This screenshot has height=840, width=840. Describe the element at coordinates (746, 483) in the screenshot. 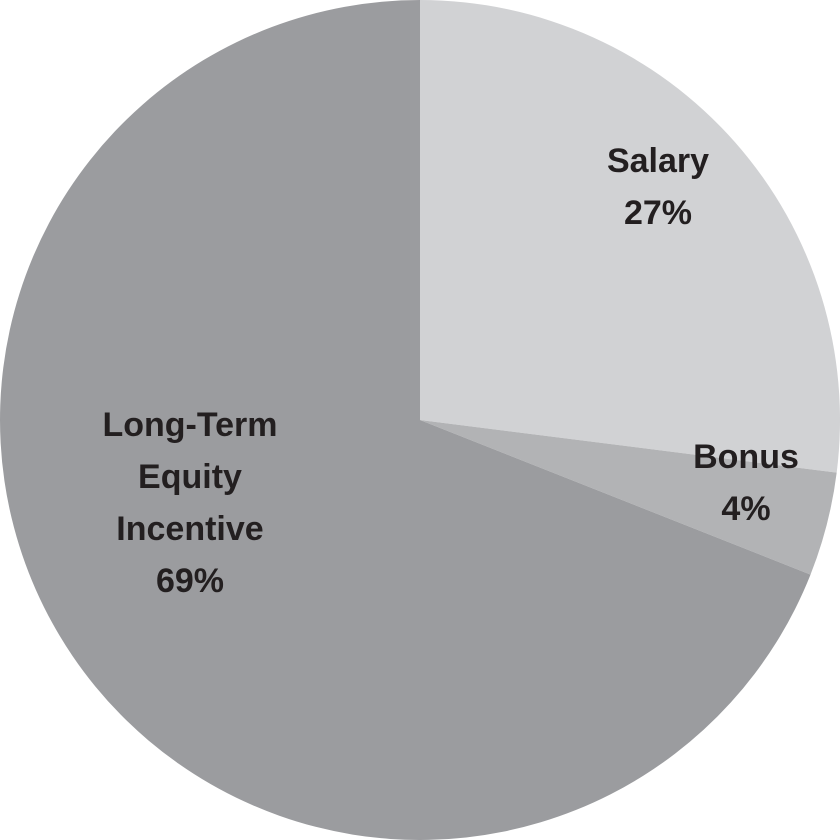

I see `slice-label-bonus: Bonus 4%` at that location.